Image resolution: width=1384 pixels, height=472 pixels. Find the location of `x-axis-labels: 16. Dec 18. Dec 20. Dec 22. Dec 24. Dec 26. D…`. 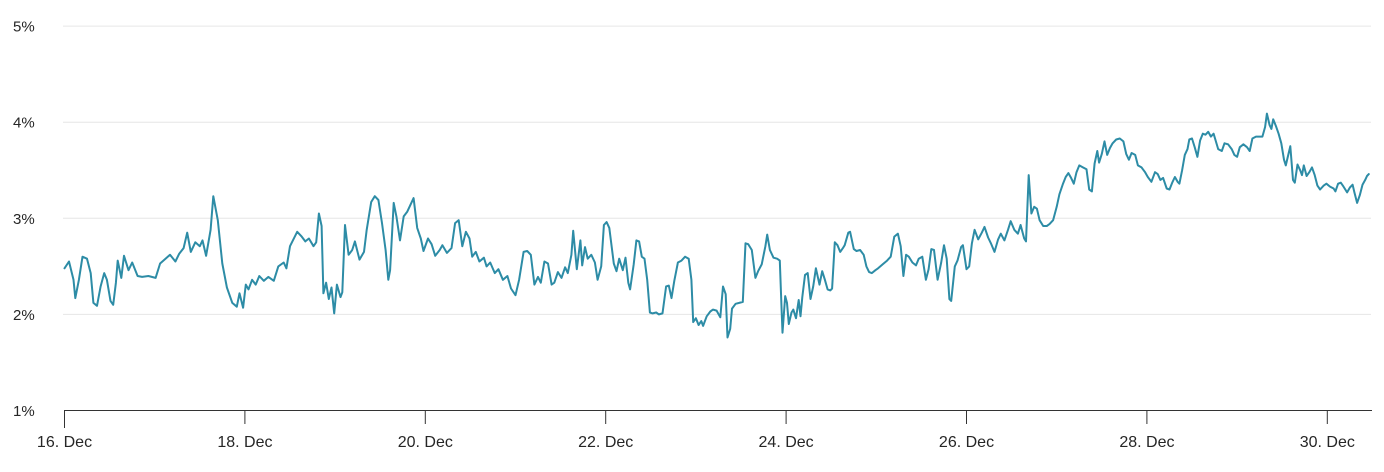

x-axis-labels: 16. Dec 18. Dec 20. Dec 22. Dec 24. Dec 26. D… is located at coordinates (696, 442).